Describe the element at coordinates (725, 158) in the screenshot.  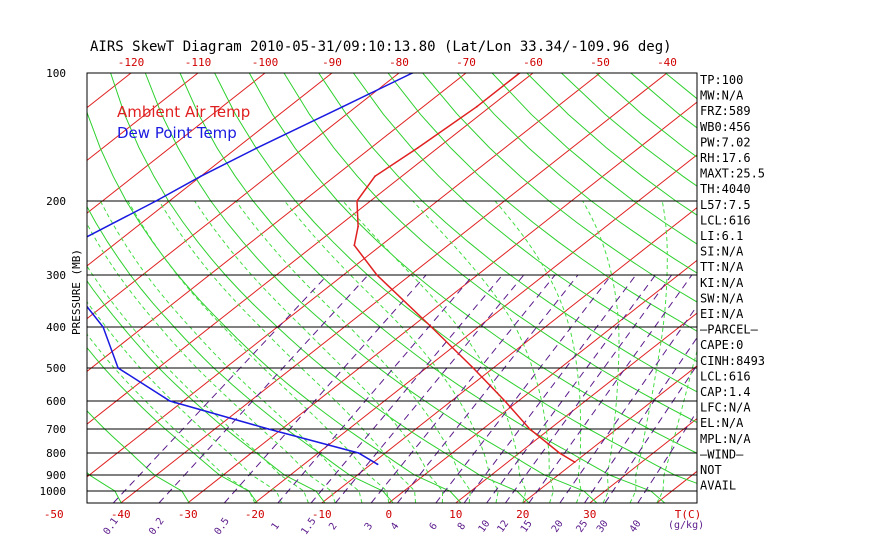
I see `index-label: RH:17.6` at that location.